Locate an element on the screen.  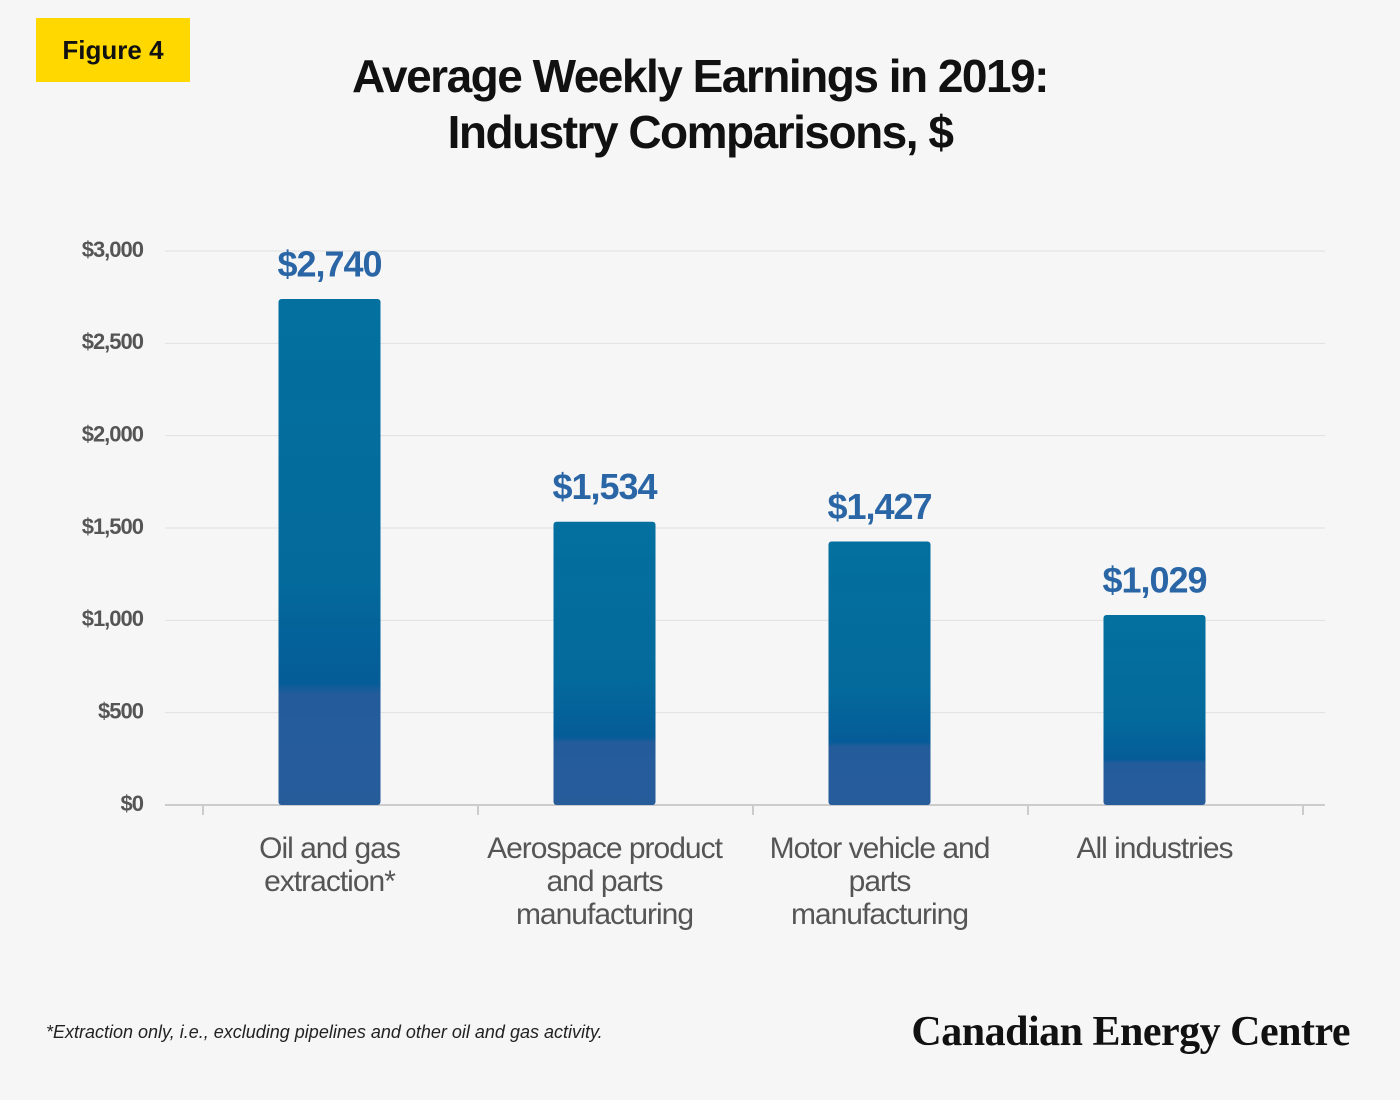
data-label: $1,029 is located at coordinates (1154, 579).